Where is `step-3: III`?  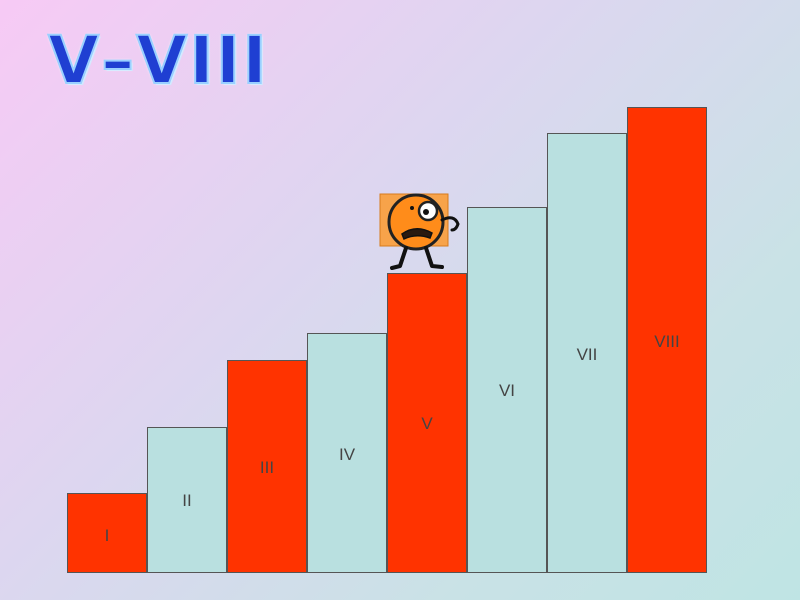 step-3: III is located at coordinates (267, 466).